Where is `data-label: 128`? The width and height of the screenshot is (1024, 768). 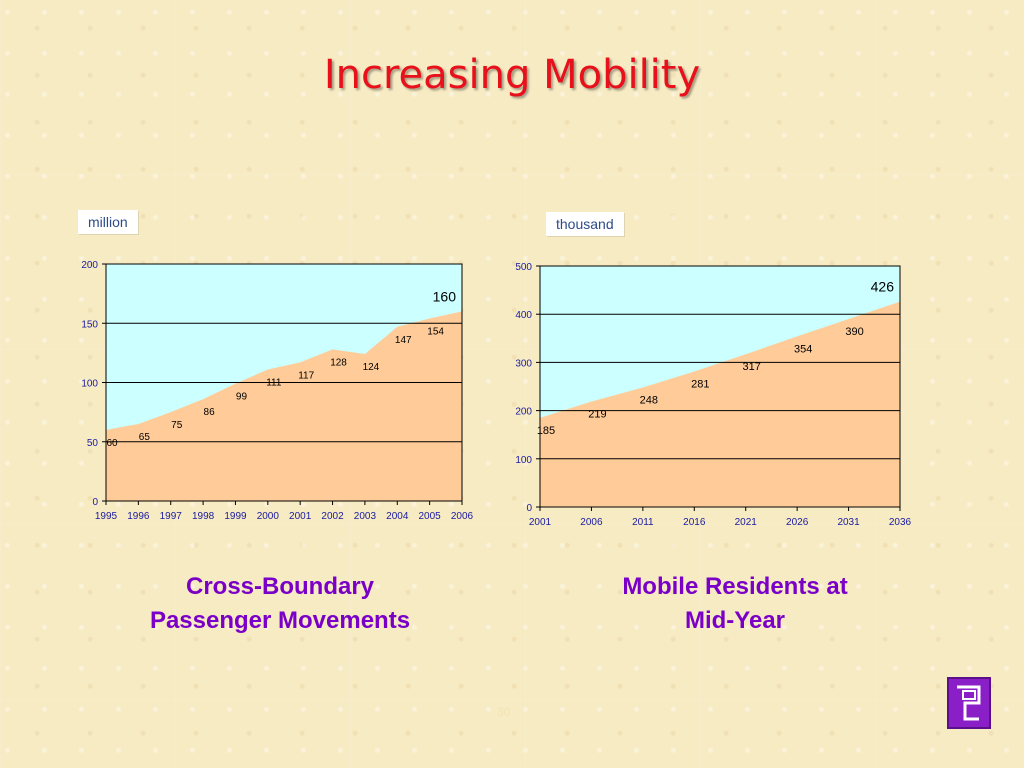 data-label: 128 is located at coordinates (338, 362).